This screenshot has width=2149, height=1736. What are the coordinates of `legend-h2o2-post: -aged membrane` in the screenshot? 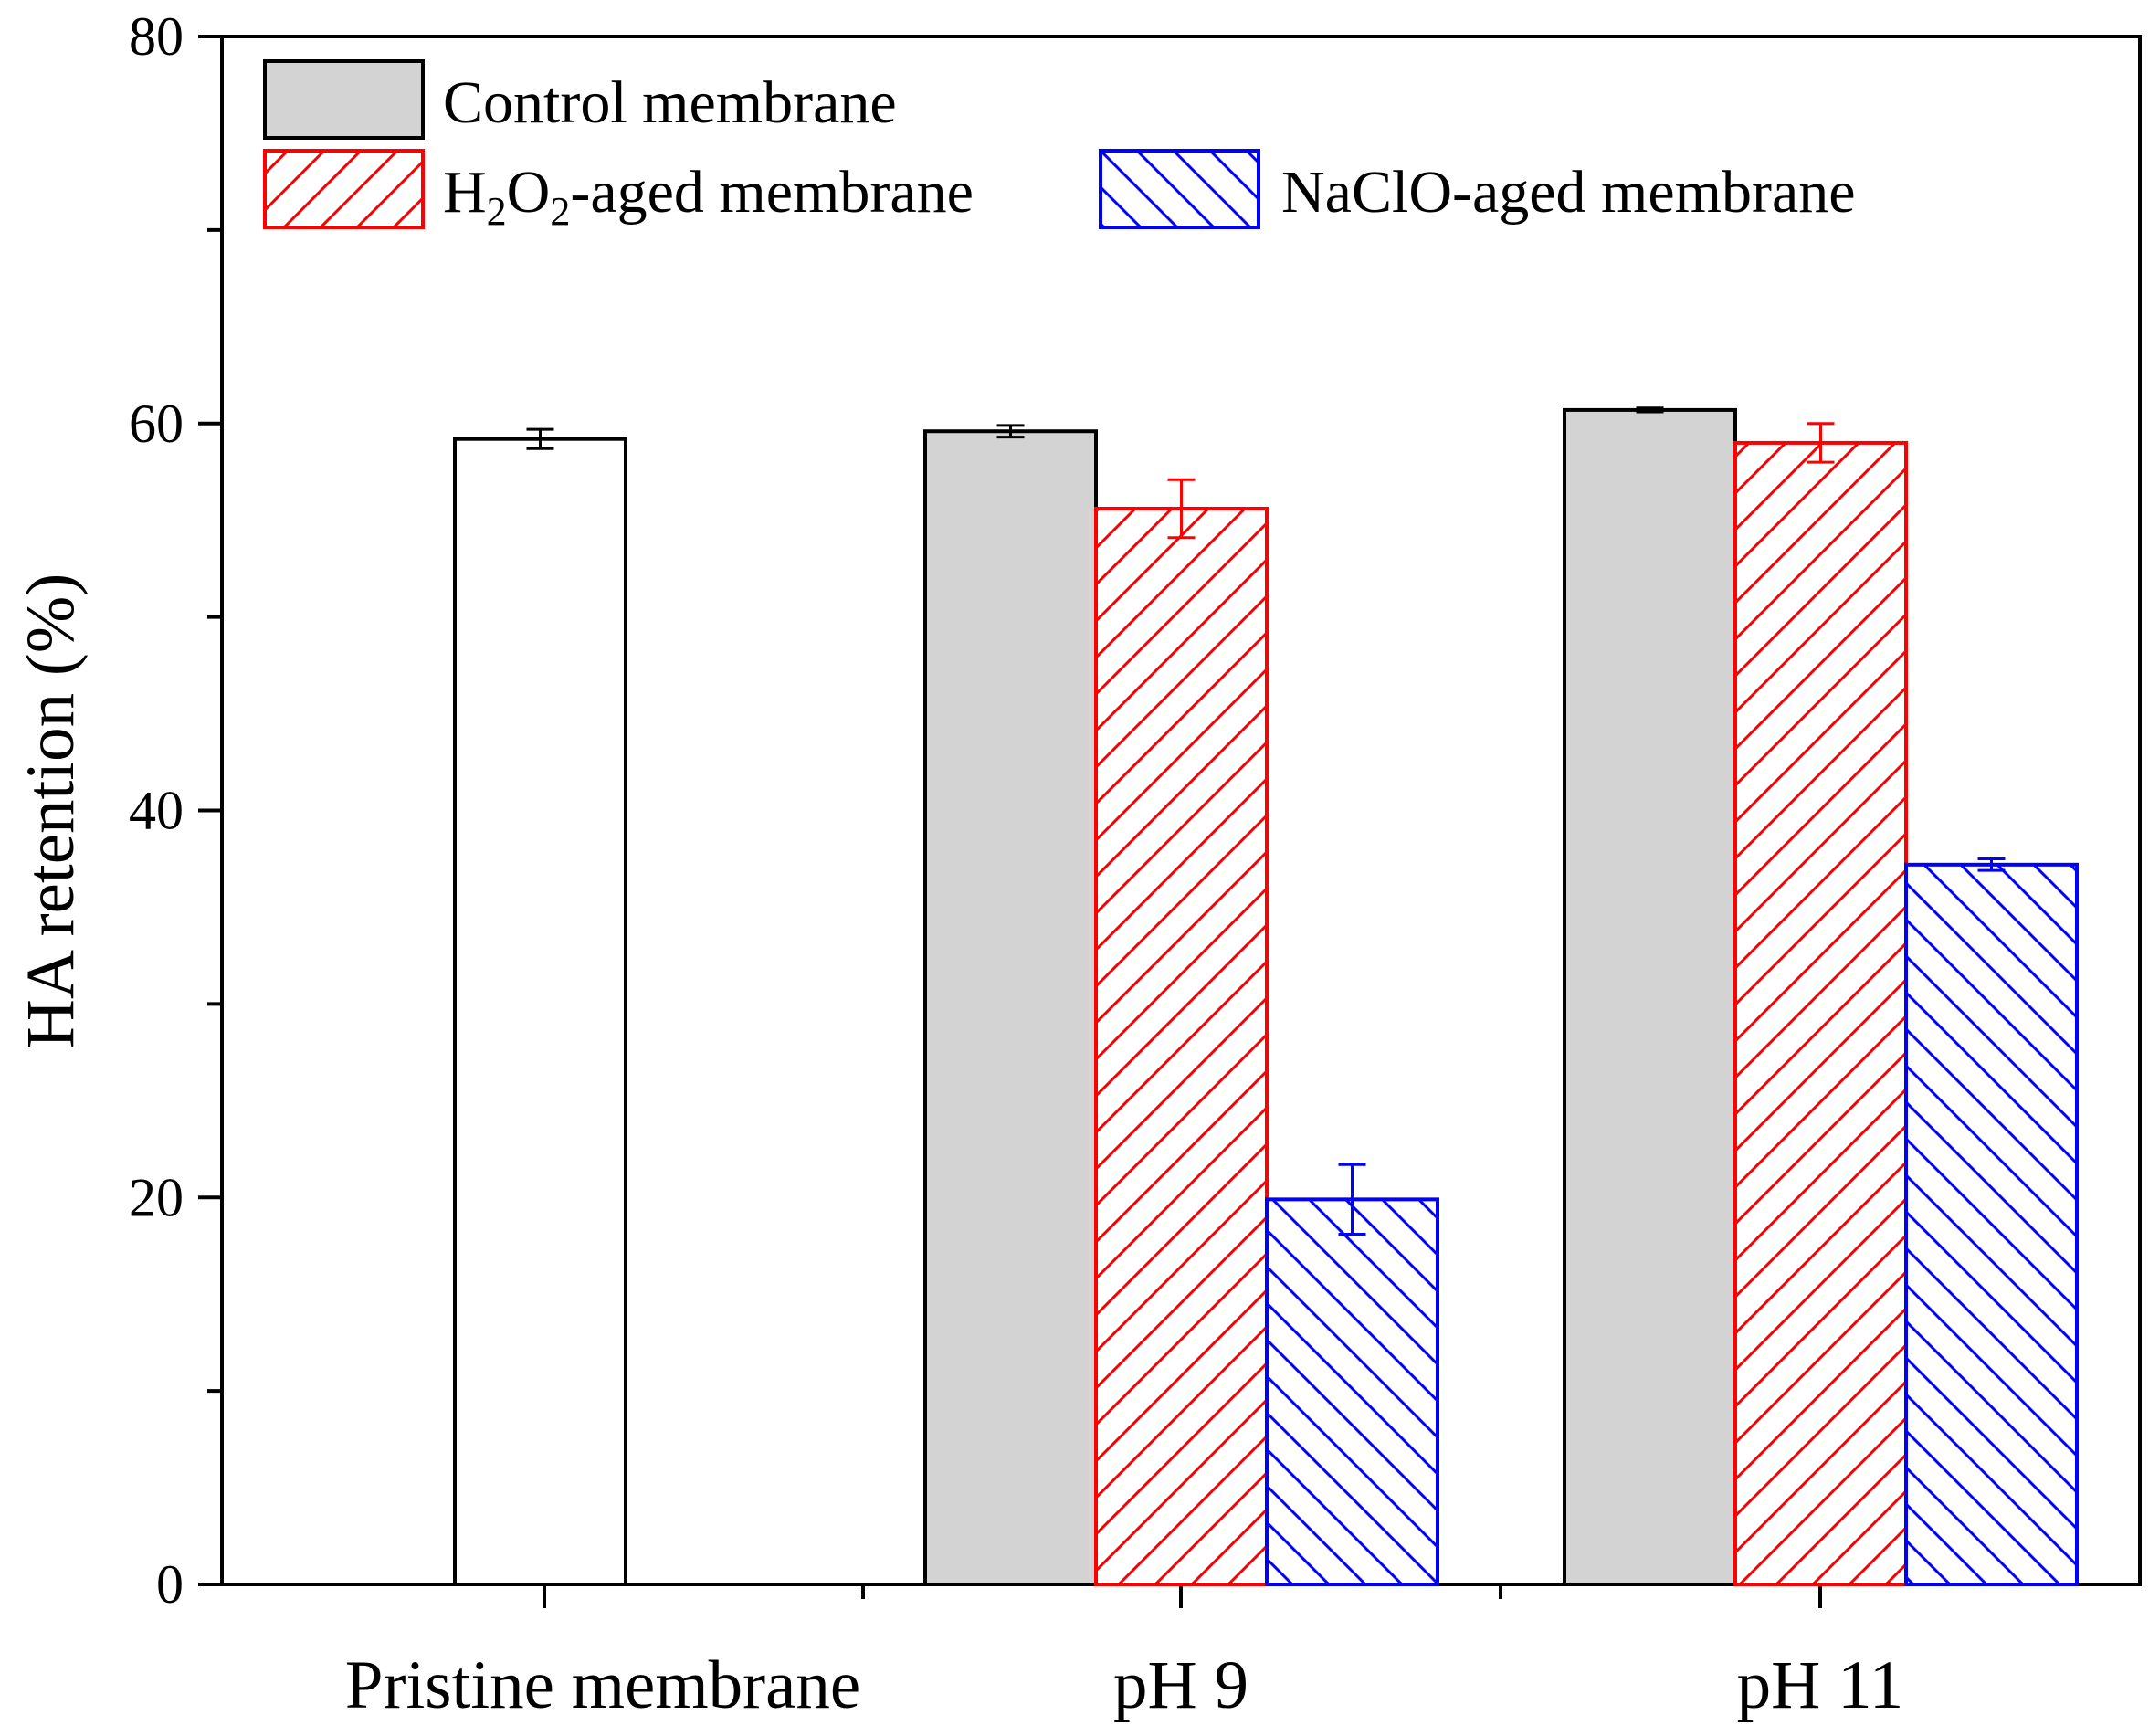 It's located at (772, 192).